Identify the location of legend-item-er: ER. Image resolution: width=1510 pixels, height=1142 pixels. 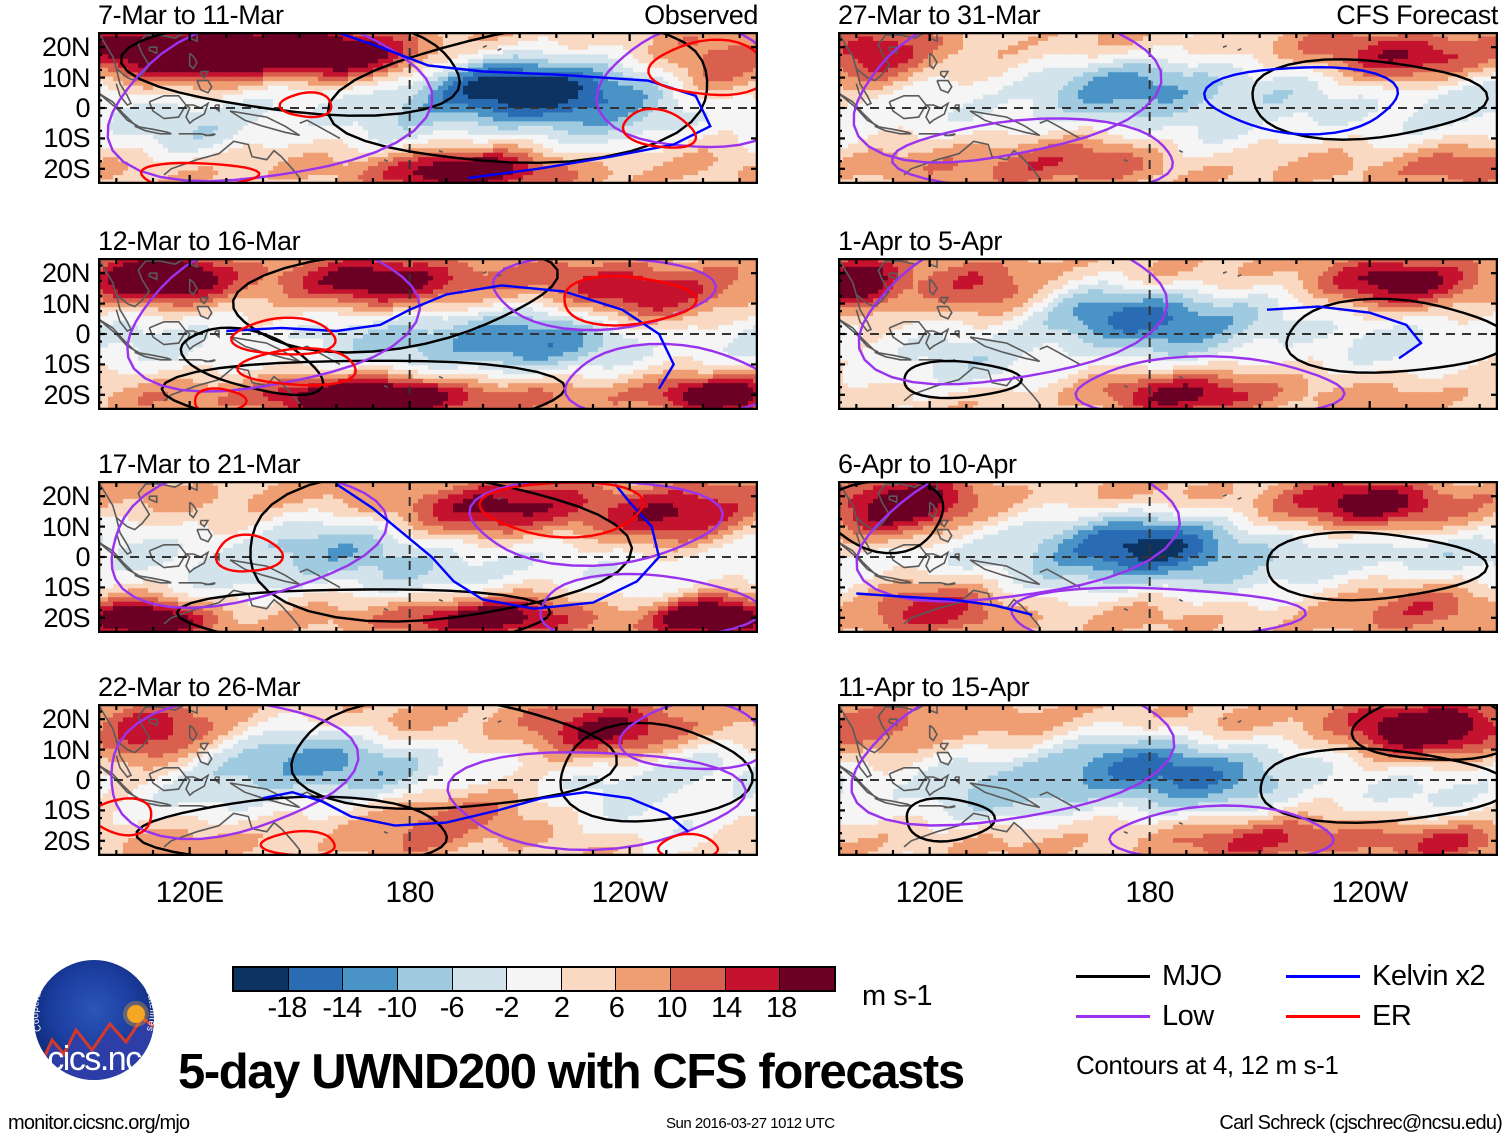
(1391, 1016).